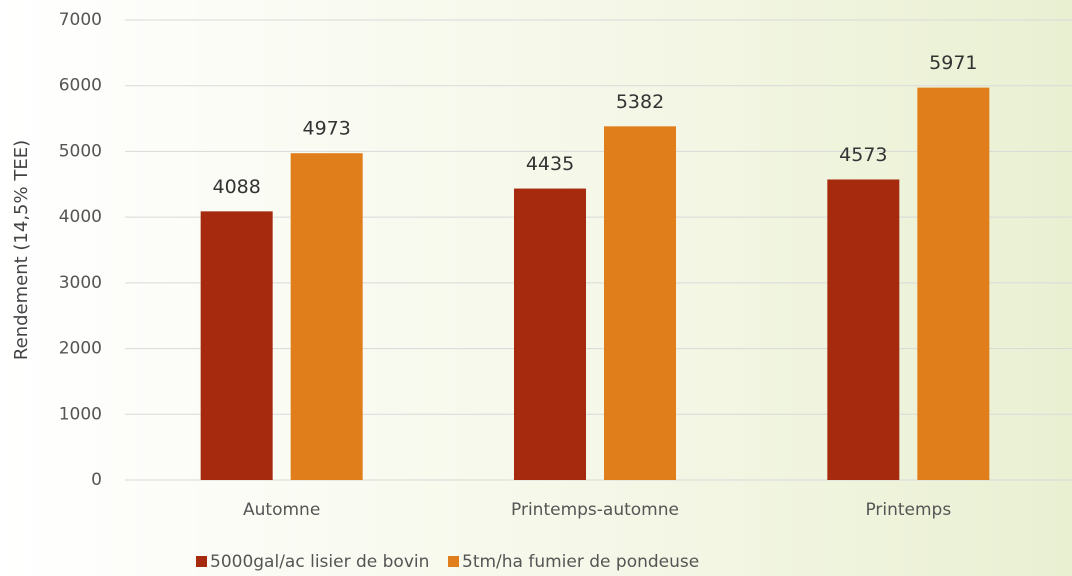 This screenshot has height=576, width=1072. I want to click on legend-label: 5tm/ha fumier de pondeuse, so click(580, 562).